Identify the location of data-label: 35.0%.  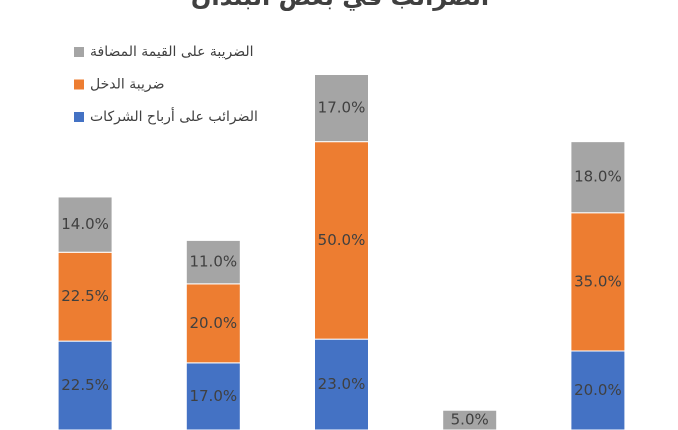
(598, 281).